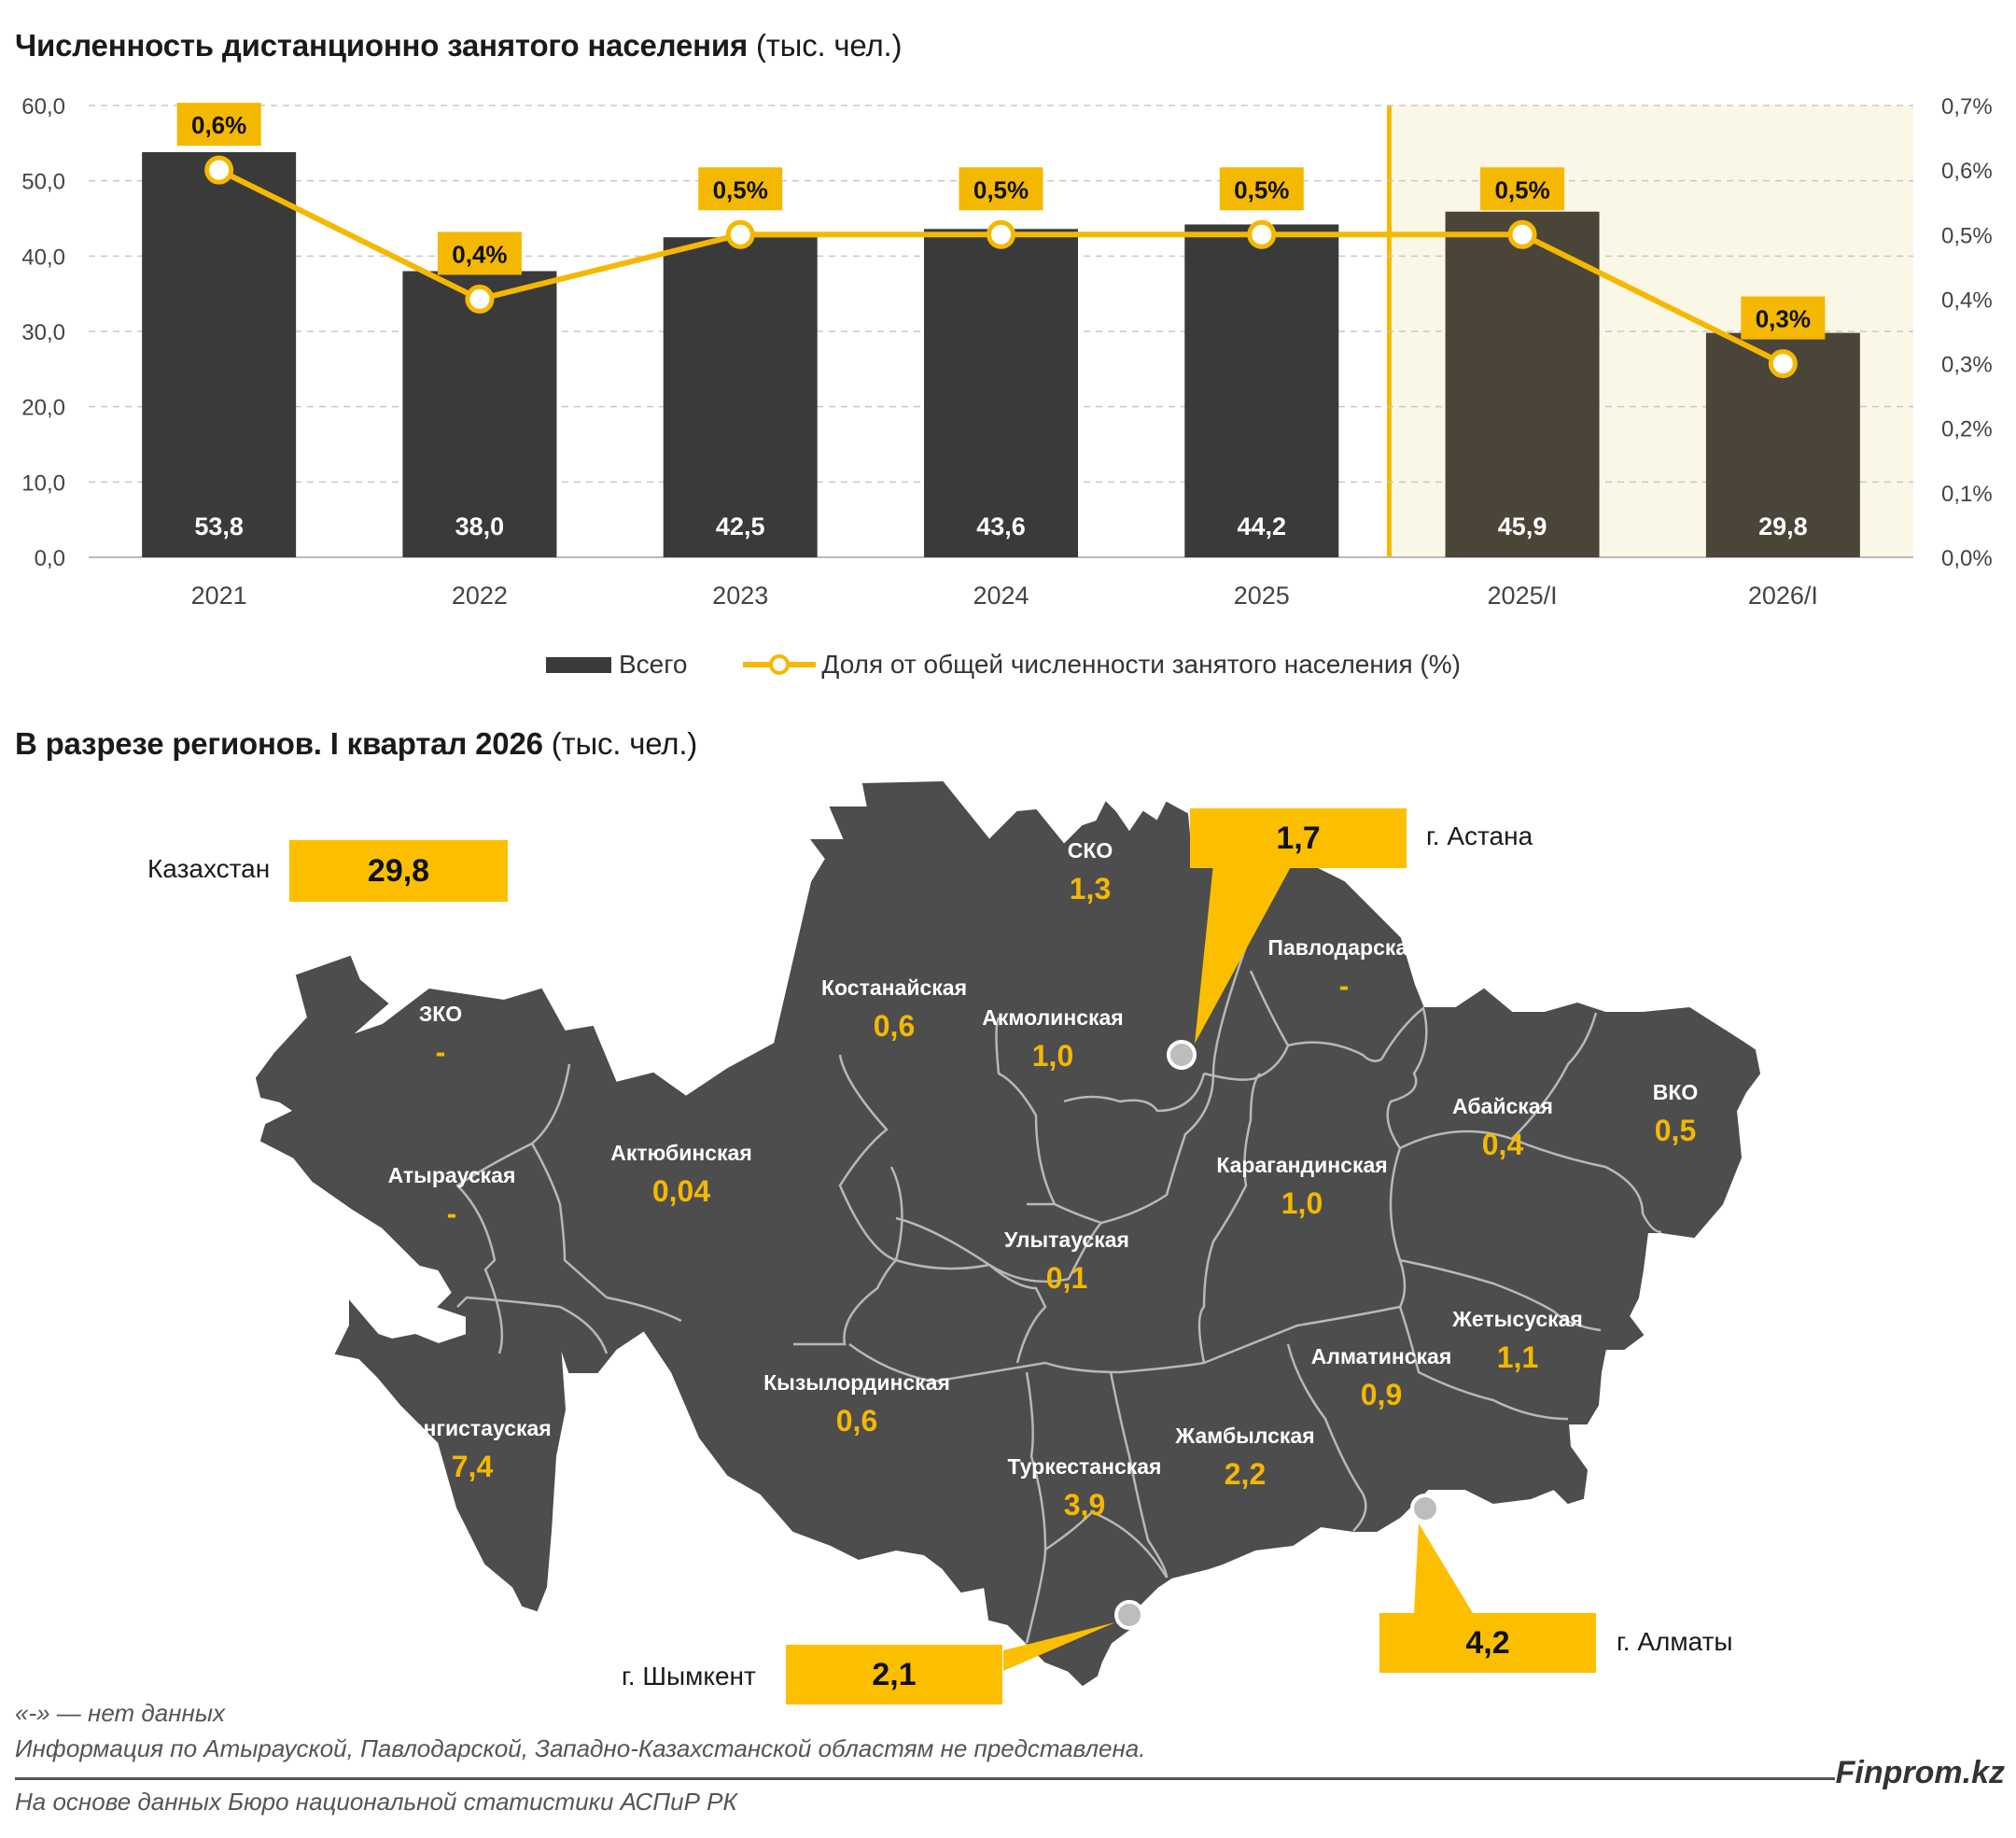 The height and width of the screenshot is (1838, 2016). What do you see at coordinates (1783, 526) in the screenshot?
I see `bar-value-label: 29,8` at bounding box center [1783, 526].